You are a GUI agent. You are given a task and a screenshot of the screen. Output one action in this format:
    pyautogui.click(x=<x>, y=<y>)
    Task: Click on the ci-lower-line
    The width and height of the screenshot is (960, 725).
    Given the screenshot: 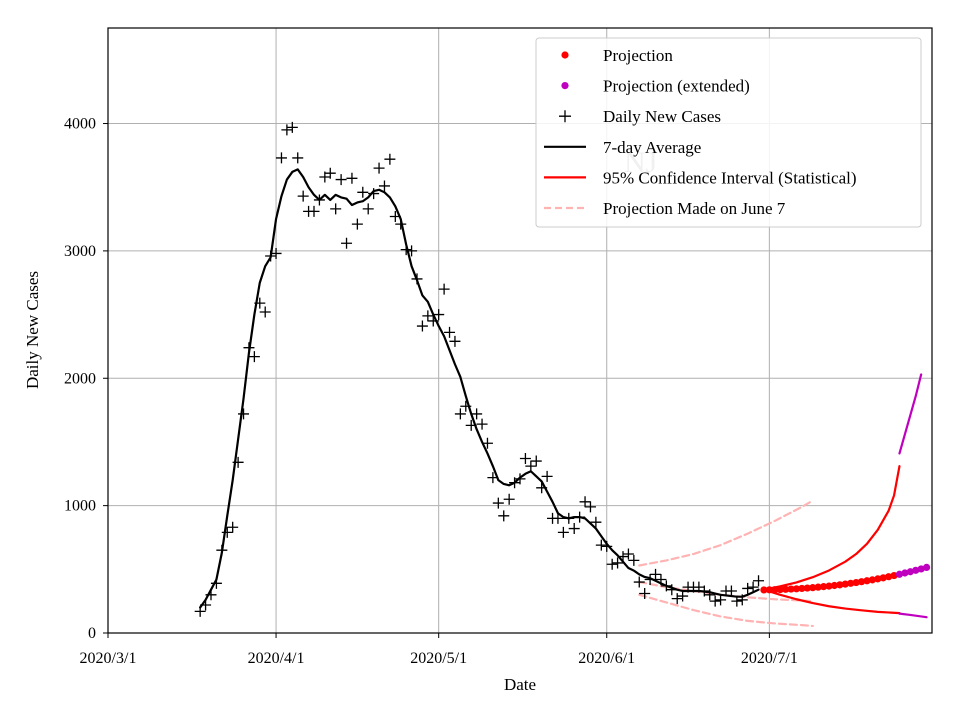 What is the action you would take?
    pyautogui.click(x=831, y=601)
    